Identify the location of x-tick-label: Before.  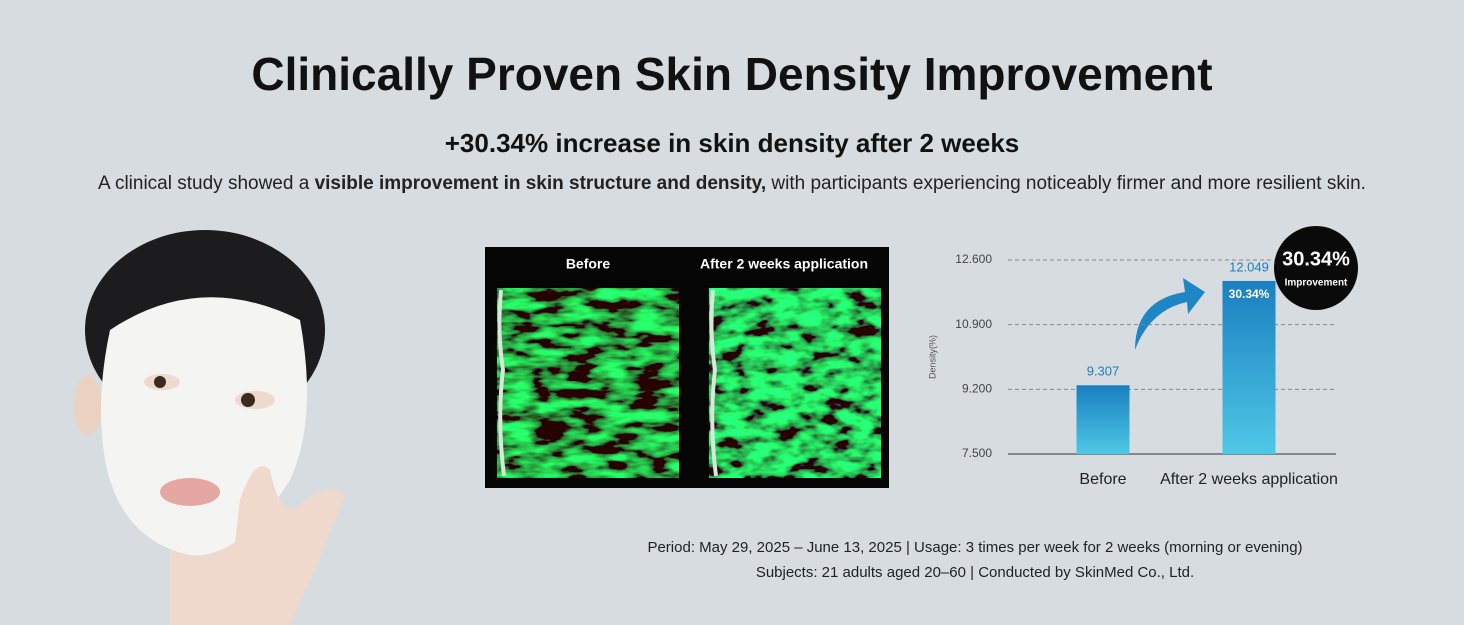
(1102, 479).